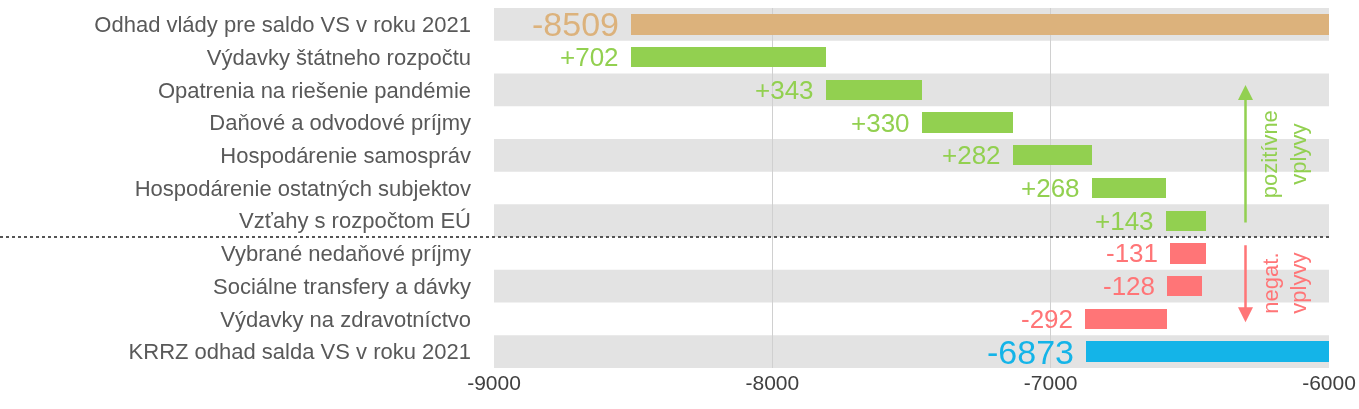 This screenshot has height=409, width=1359. Describe the element at coordinates (340, 123) in the screenshot. I see `y-tick-label: Daňové a odvodové príjmy` at that location.